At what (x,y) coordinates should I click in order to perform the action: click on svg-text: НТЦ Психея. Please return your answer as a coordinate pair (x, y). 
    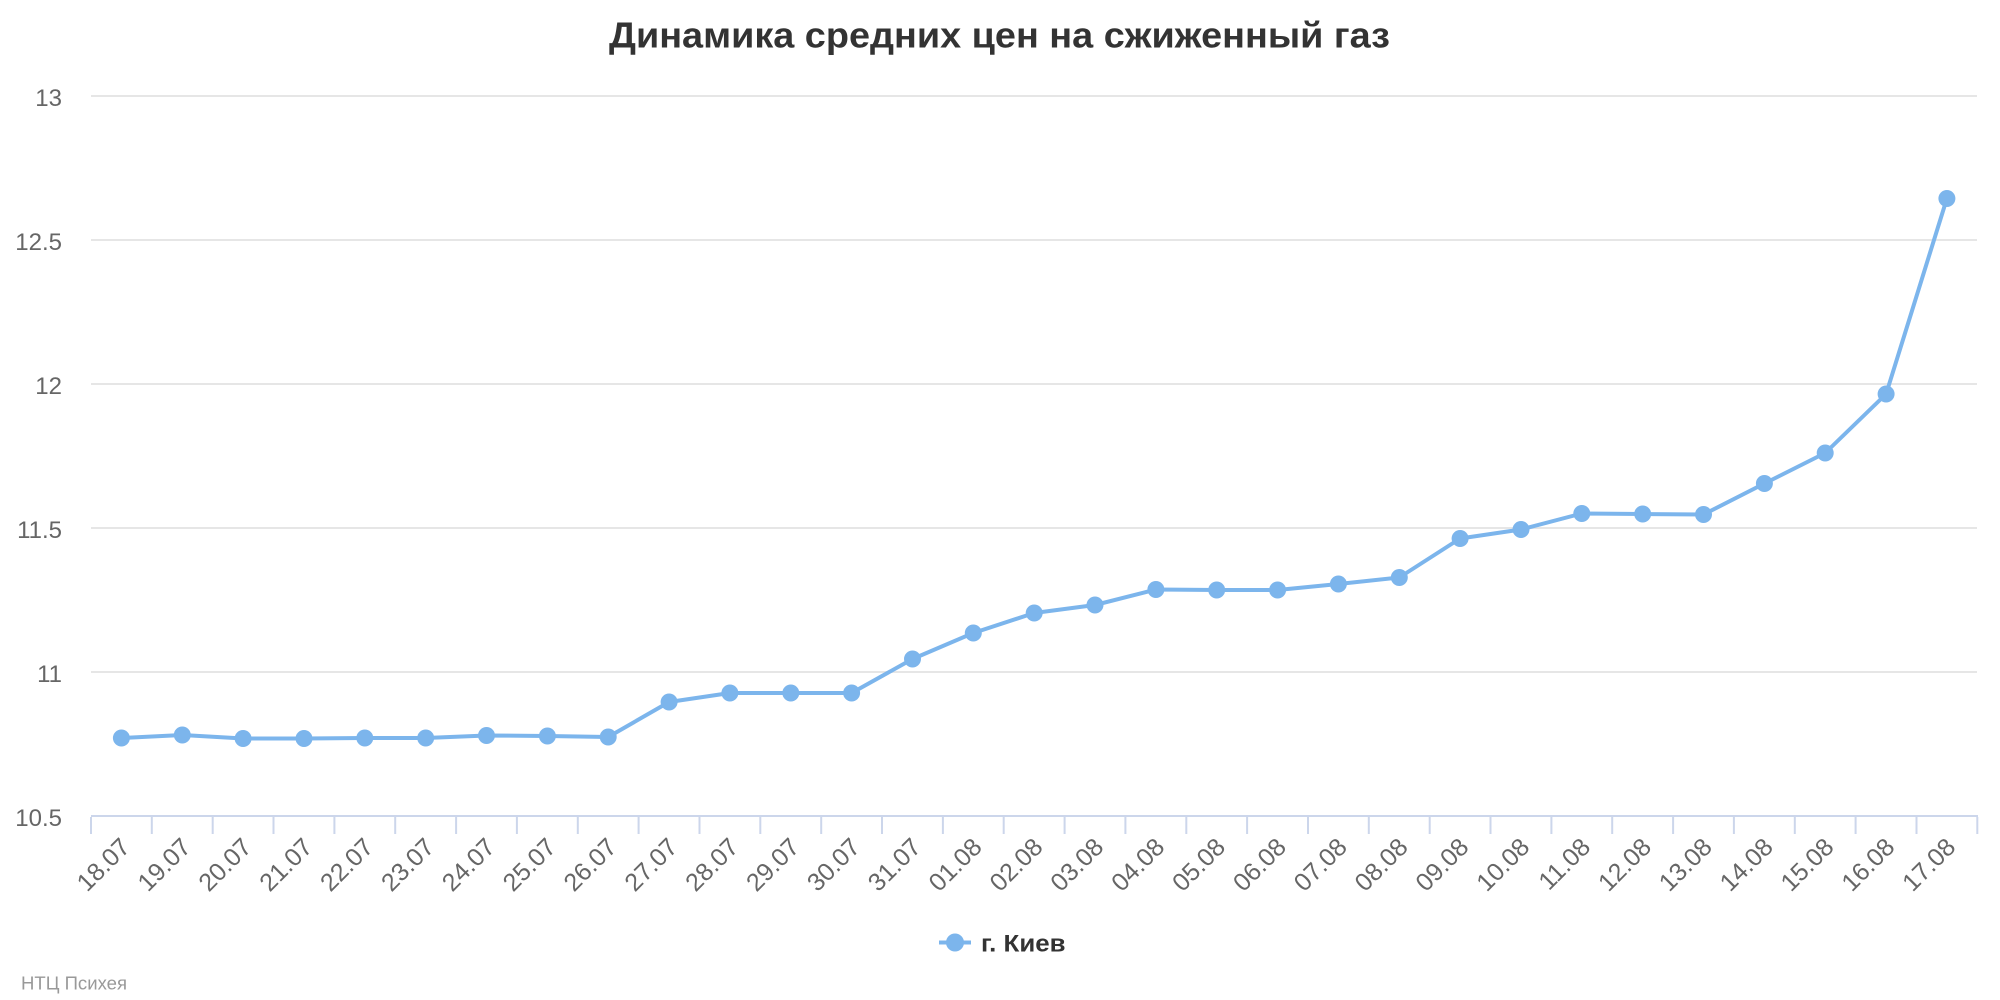
    Looking at the image, I should click on (74, 984).